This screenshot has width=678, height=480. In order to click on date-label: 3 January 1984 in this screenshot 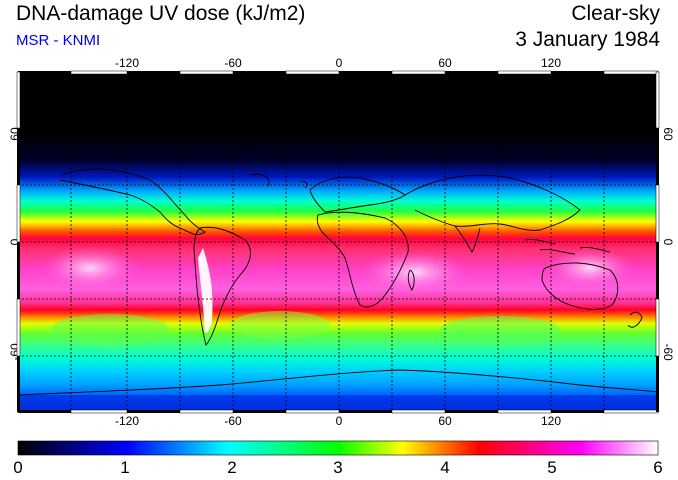, I will do `click(587, 39)`.